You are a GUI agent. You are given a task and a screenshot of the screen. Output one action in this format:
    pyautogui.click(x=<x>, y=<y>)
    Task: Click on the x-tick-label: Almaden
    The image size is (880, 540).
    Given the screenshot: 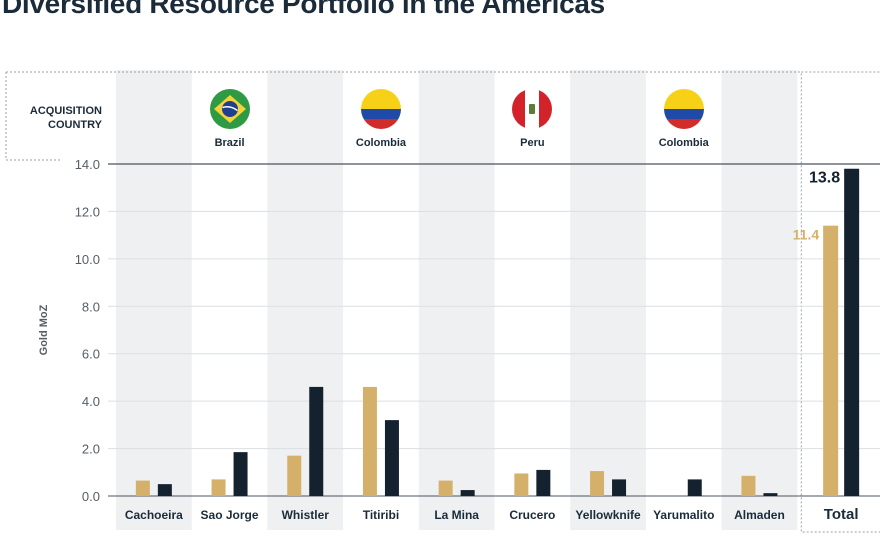 What is the action you would take?
    pyautogui.click(x=759, y=515)
    